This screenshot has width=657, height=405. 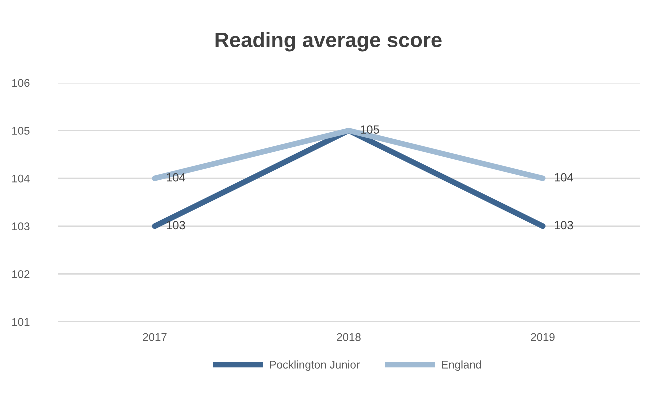 I want to click on y-tick-label: 103, so click(x=21, y=226).